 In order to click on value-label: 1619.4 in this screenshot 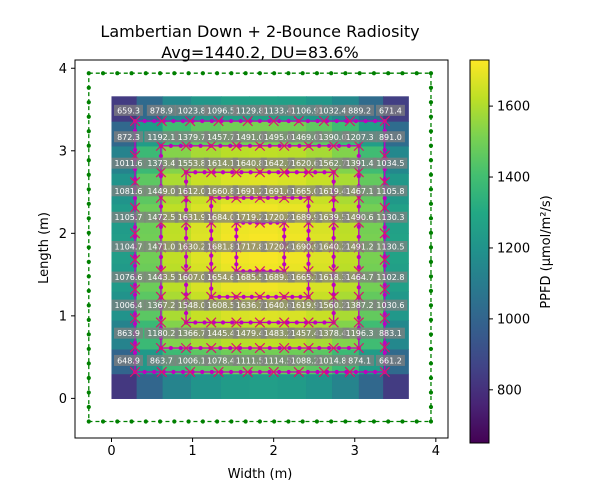, I will do `click(332, 191)`.